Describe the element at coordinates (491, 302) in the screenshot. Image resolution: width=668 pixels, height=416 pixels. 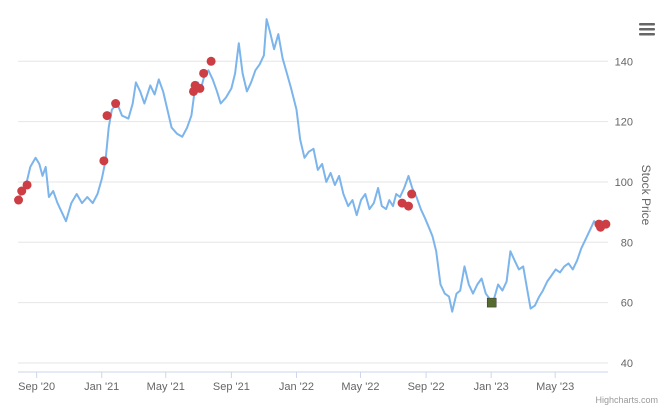
I see `square-marker-point` at that location.